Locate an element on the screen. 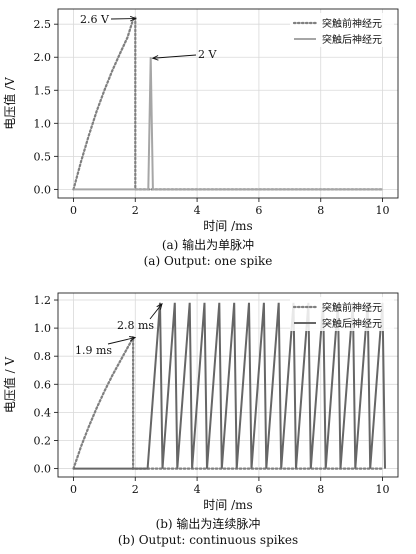 The image size is (416, 554). y-axis-label: 电压值 / V is located at coordinates (9, 384).